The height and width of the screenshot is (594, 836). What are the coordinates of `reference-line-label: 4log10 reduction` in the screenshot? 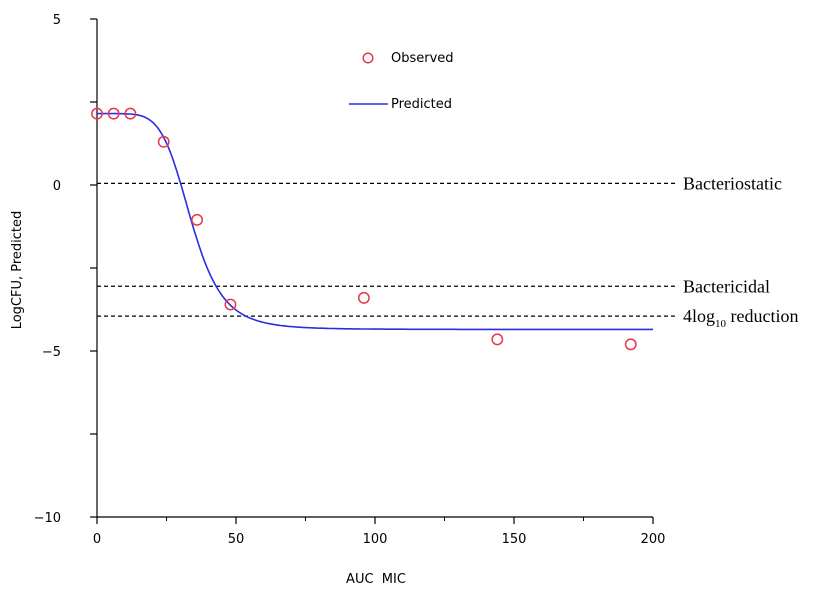 It's located at (741, 318).